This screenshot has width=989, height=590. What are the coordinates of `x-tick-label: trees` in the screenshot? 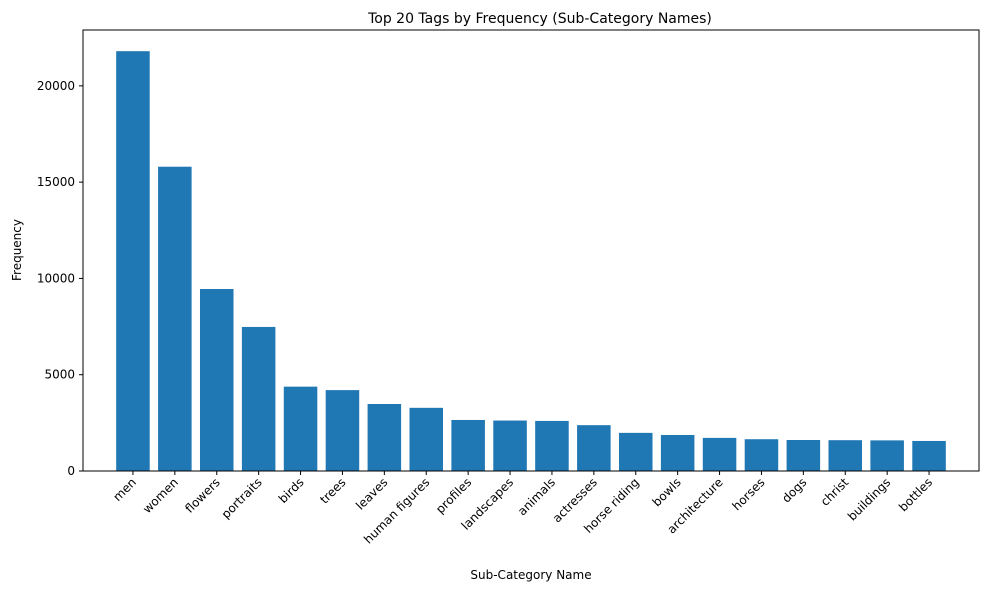 It's located at (332, 490).